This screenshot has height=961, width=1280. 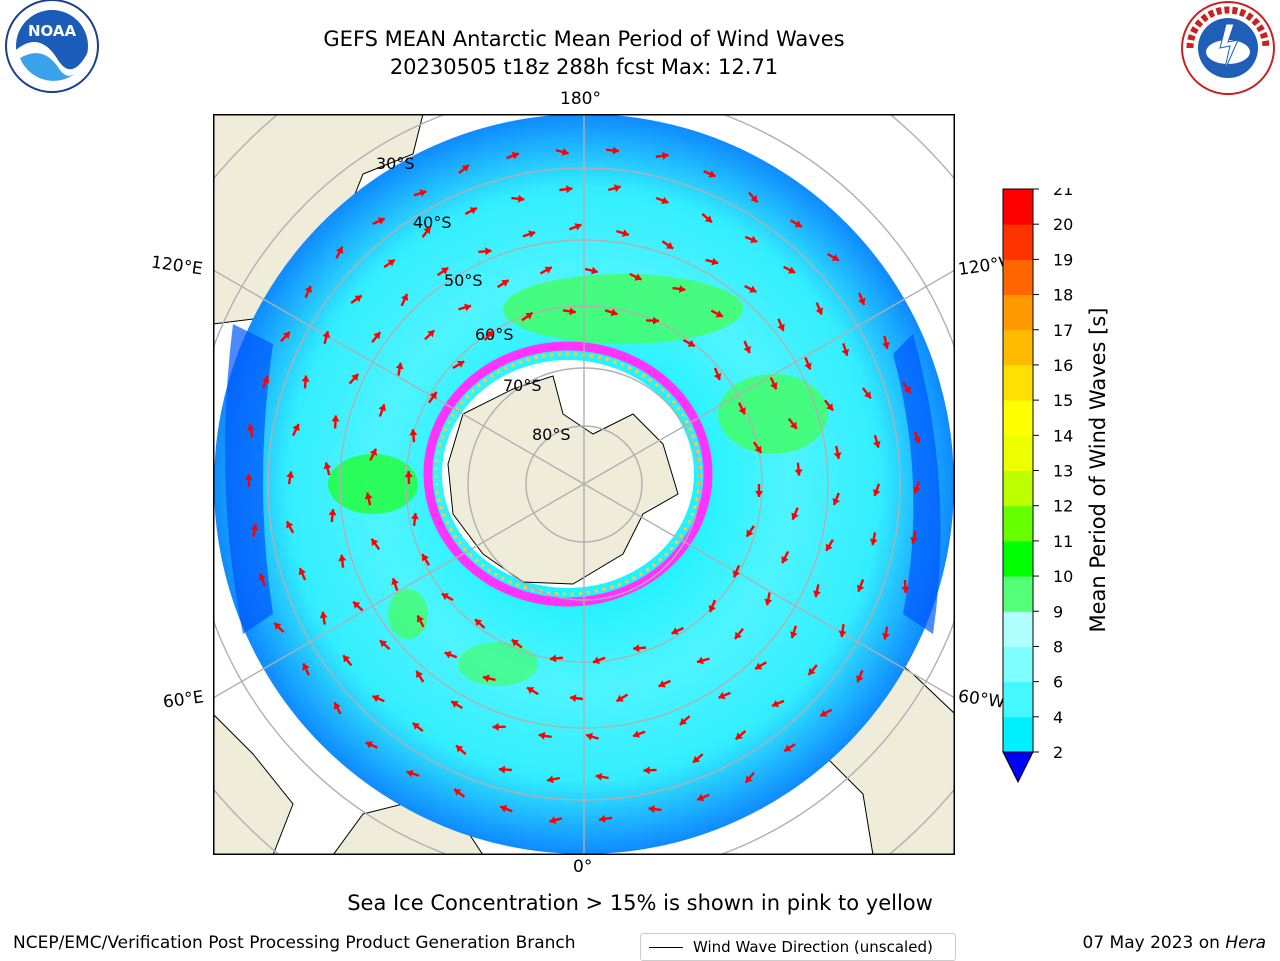 I want to click on lon-label-120e: 120°E, so click(x=177, y=265).